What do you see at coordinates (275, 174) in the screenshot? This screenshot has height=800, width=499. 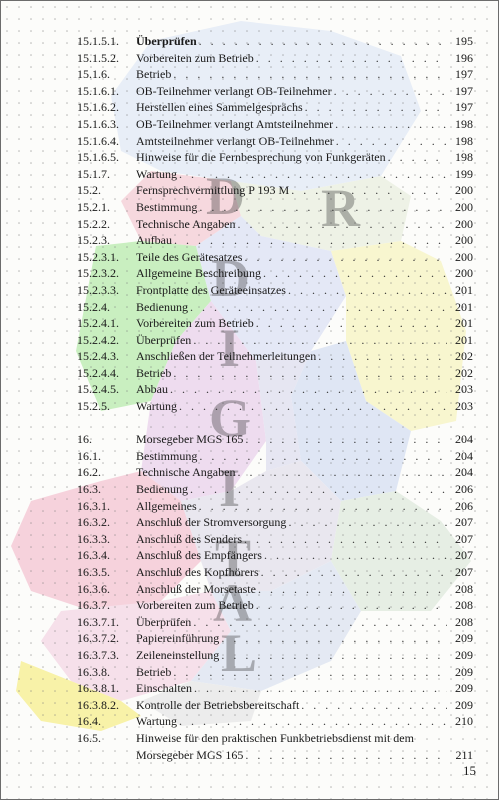 I see `toc-entry: 15.1.7. Wartung 199` at bounding box center [275, 174].